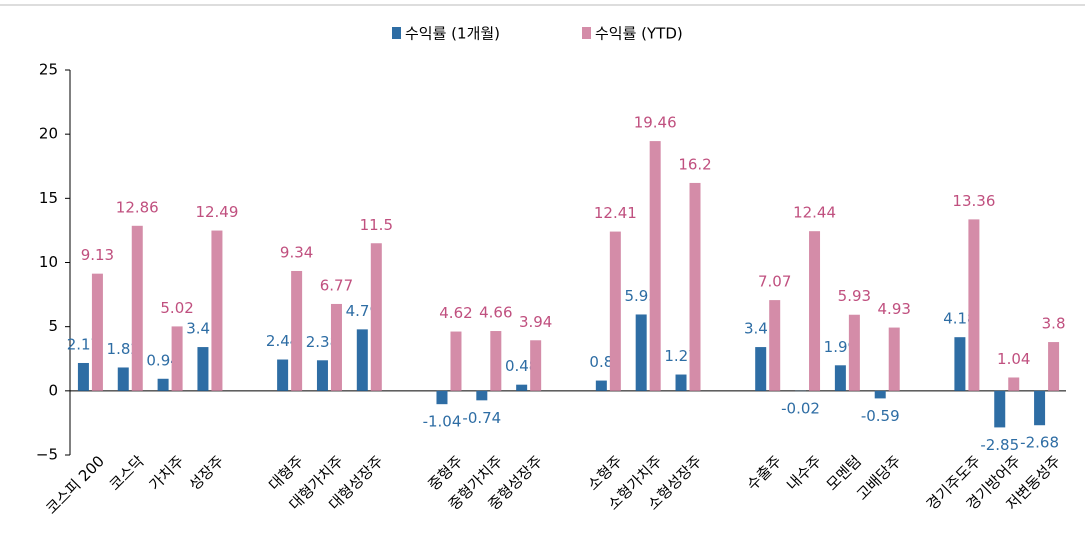 This screenshot has width=1085, height=553. Describe the element at coordinates (800, 409) in the screenshot. I see `data-label: -0.02` at that location.